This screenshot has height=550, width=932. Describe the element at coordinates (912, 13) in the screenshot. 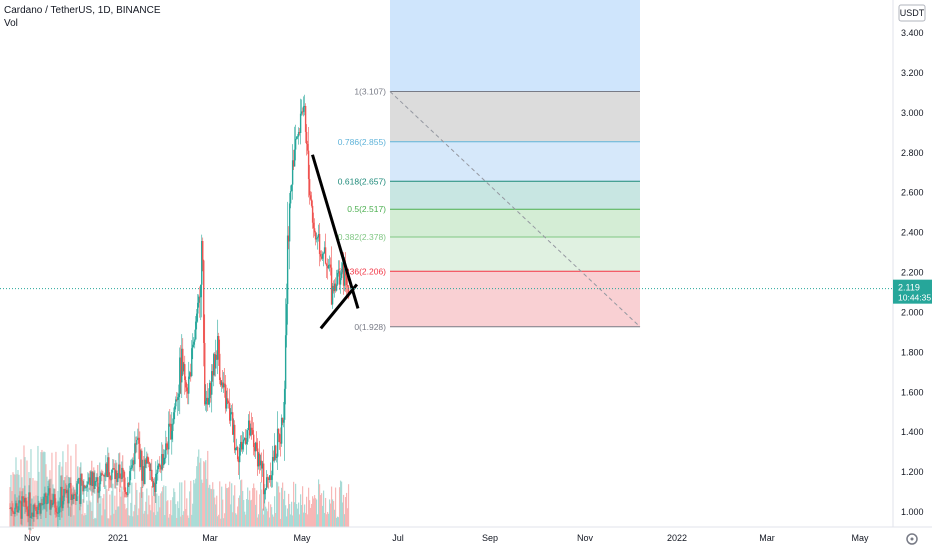

I see `currency-label: USDT` at that location.